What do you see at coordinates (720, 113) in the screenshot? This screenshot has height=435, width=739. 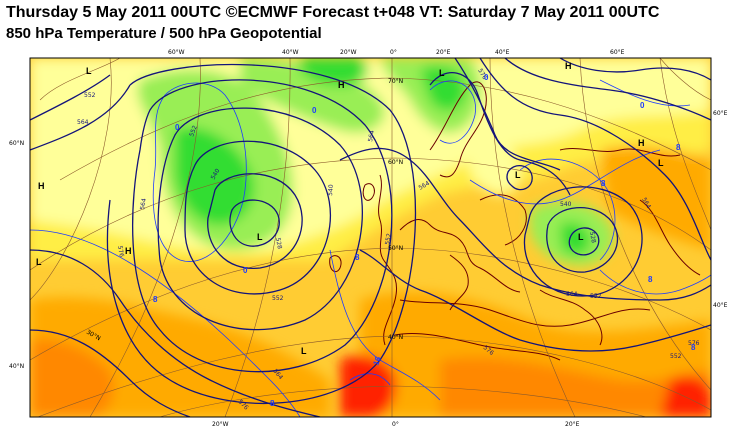 I see `lat-label: 60°E` at bounding box center [720, 113].